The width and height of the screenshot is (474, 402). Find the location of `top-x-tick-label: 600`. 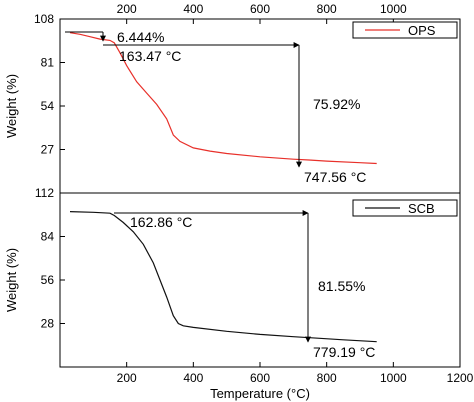

top-x-tick-label: 600 is located at coordinates (260, 9).